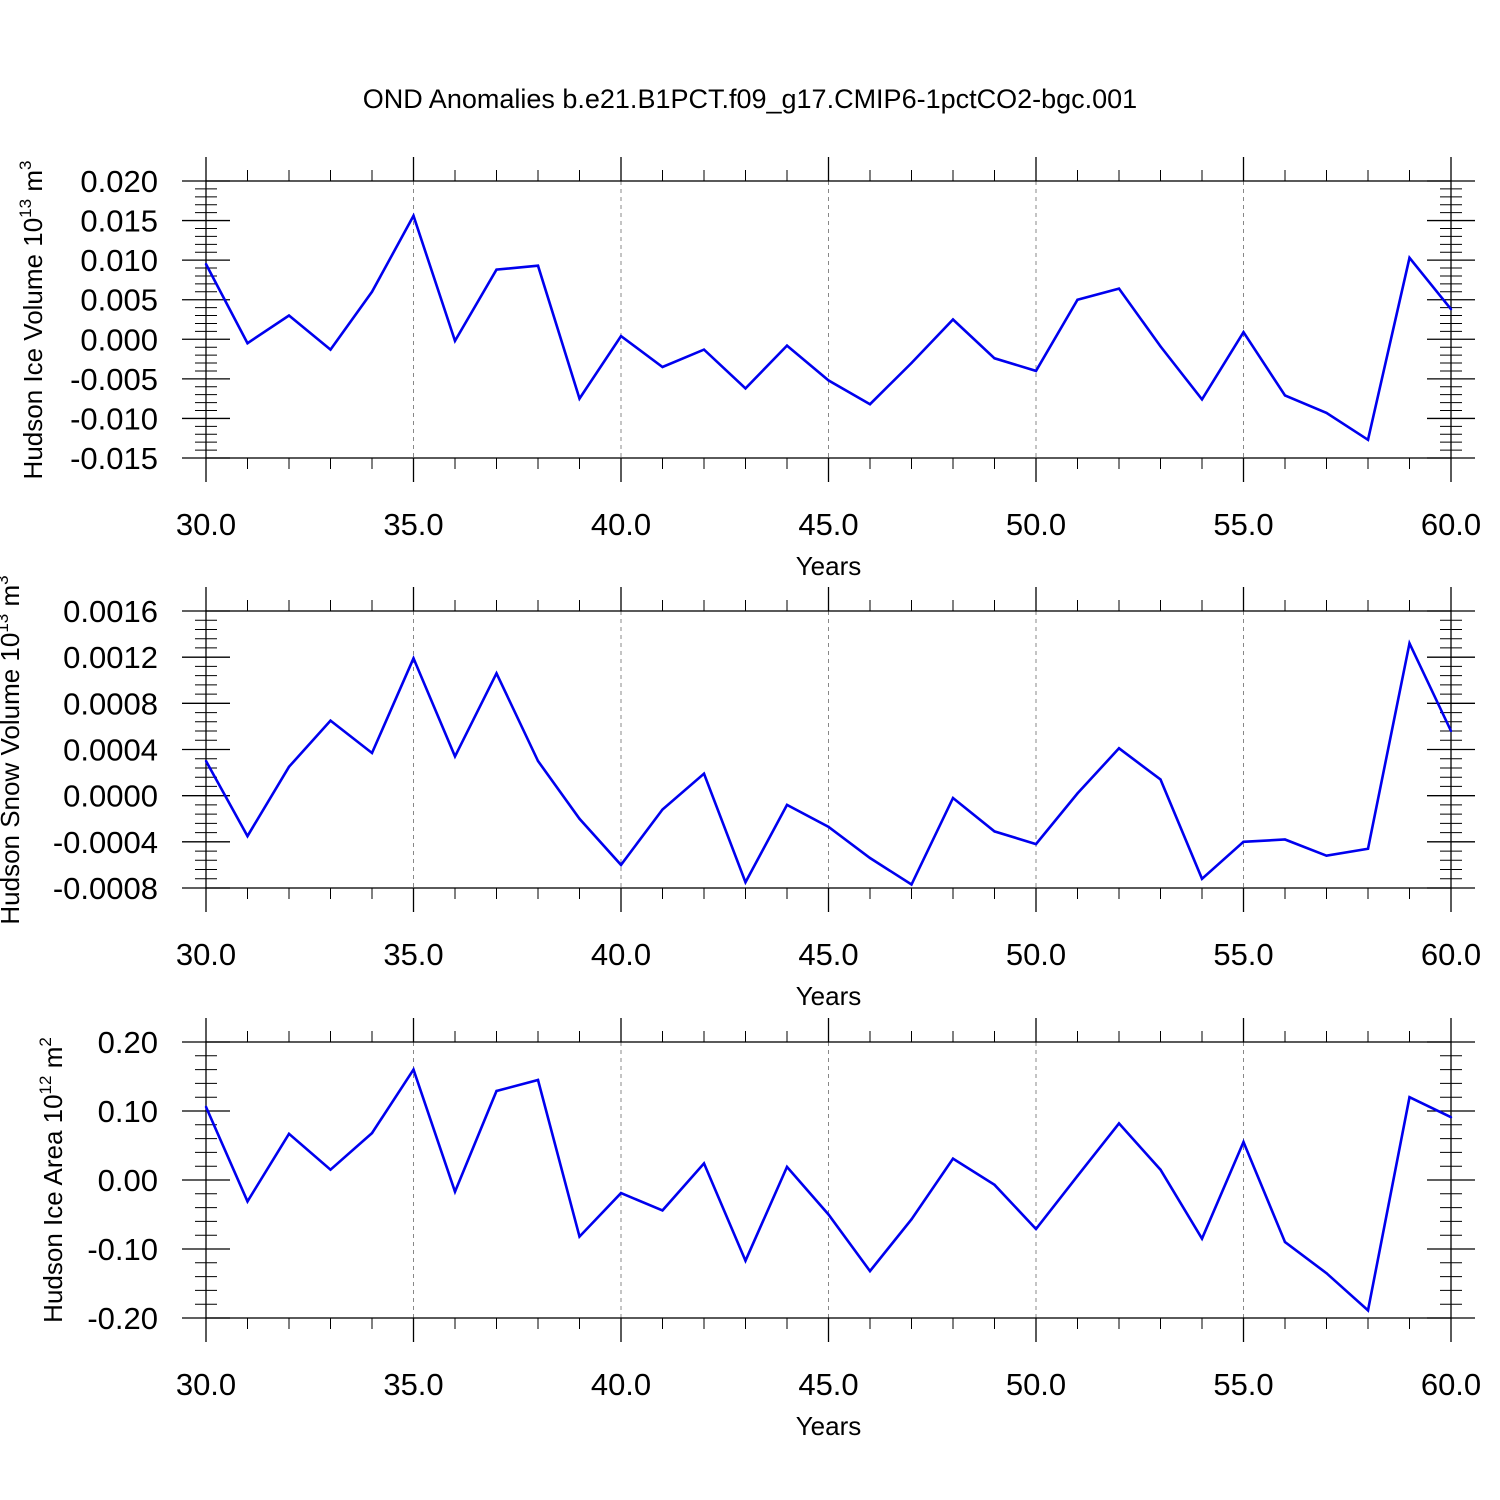  I want to click on panel-3-y-axis-title-unit-exponent: 2, so click(45, 1041).